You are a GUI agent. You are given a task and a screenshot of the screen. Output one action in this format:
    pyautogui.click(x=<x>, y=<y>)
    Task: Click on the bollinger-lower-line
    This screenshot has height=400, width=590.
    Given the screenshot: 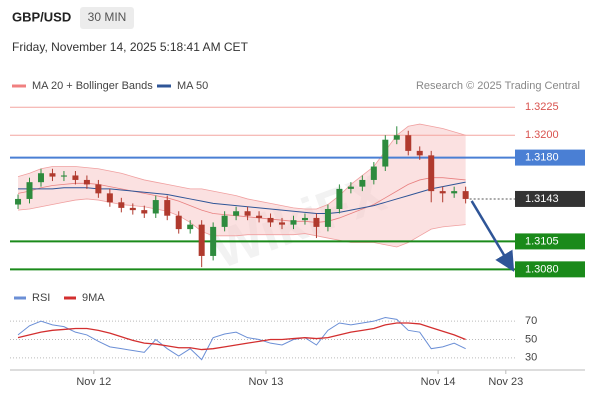 What is the action you would take?
    pyautogui.click(x=241, y=223)
    